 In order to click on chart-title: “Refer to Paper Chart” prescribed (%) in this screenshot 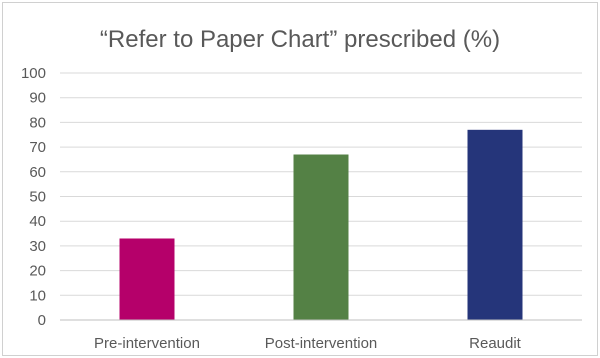, I will do `click(300, 39)`.